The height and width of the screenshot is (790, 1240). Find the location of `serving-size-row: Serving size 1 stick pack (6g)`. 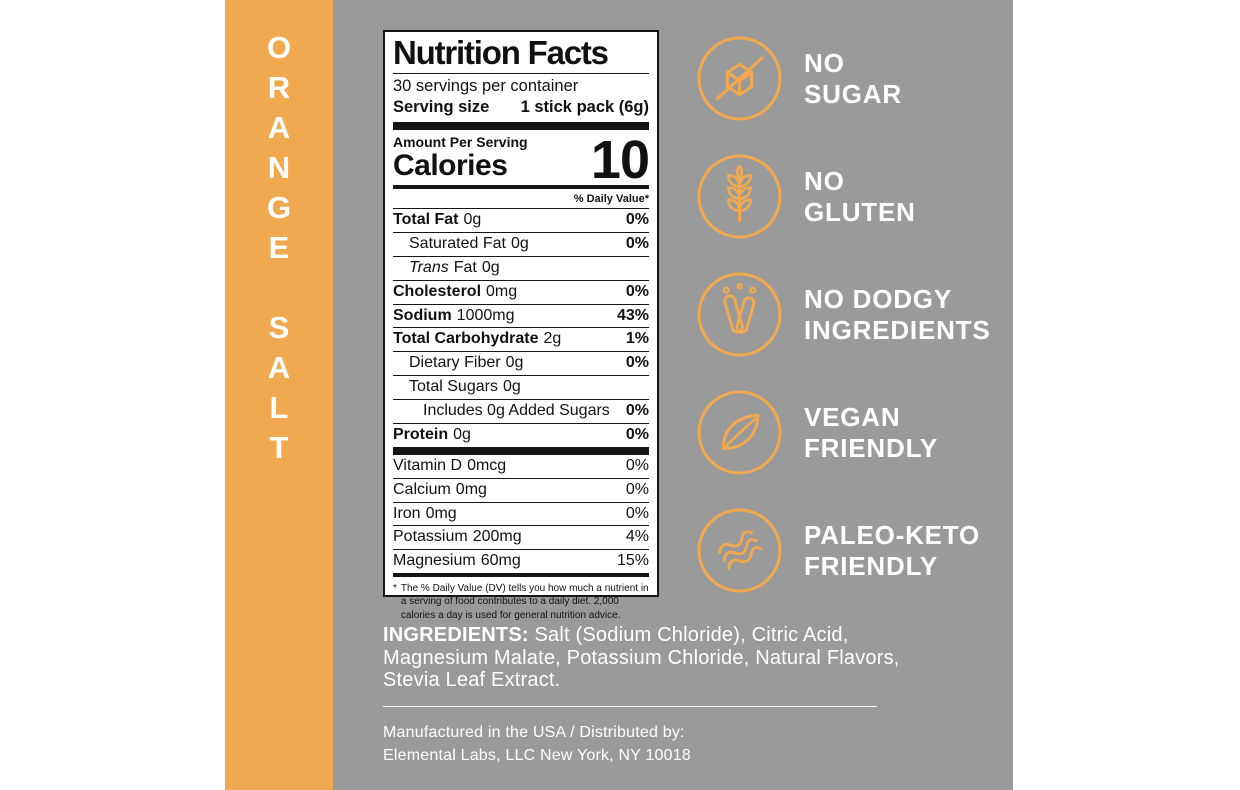

serving-size-row: Serving size 1 stick pack (6g) is located at coordinates (521, 109).